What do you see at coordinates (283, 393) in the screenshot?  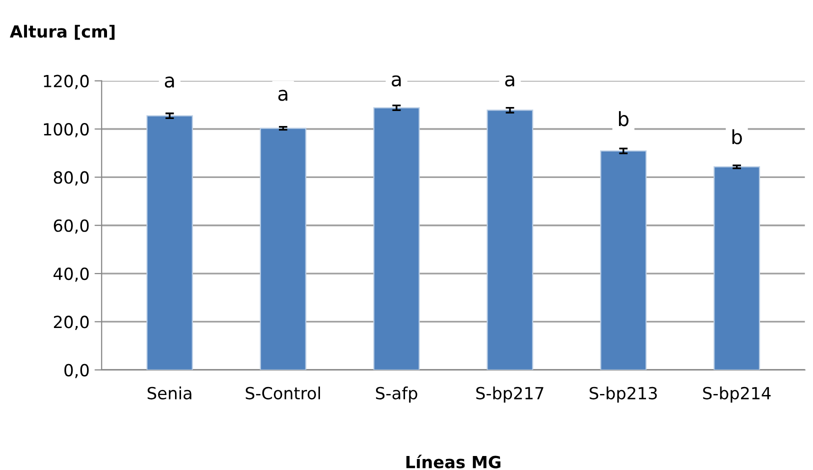 I see `x-tick-label: S-Control` at bounding box center [283, 393].